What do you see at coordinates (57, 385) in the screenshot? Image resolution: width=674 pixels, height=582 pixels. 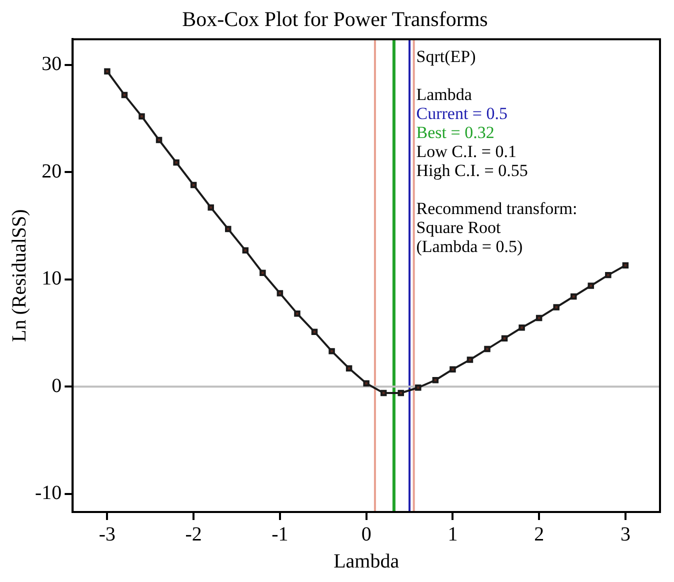 I see `y-tick-label: 0` at bounding box center [57, 385].